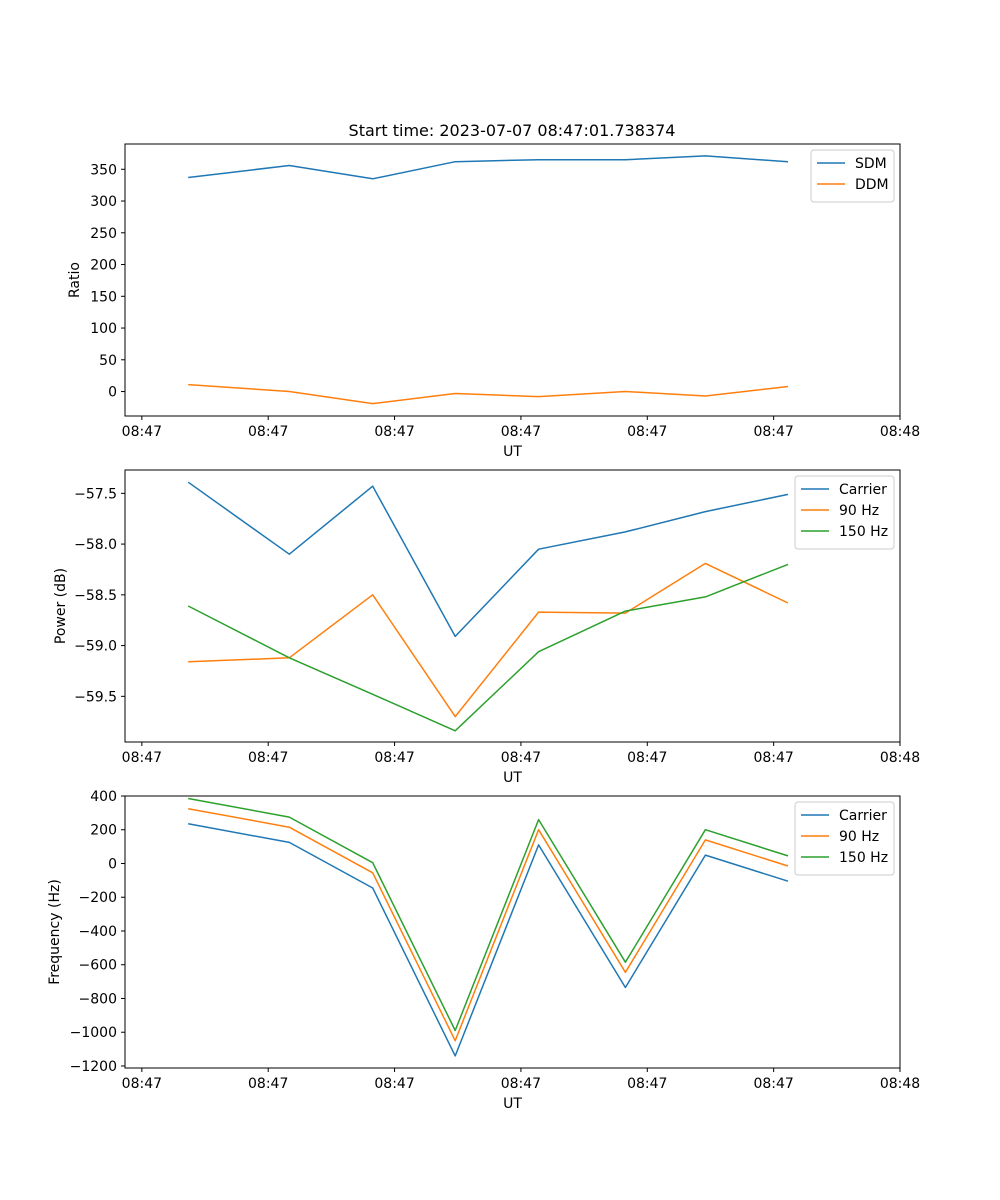 The width and height of the screenshot is (1000, 1200). I want to click on y-tick-label: 100, so click(103, 329).